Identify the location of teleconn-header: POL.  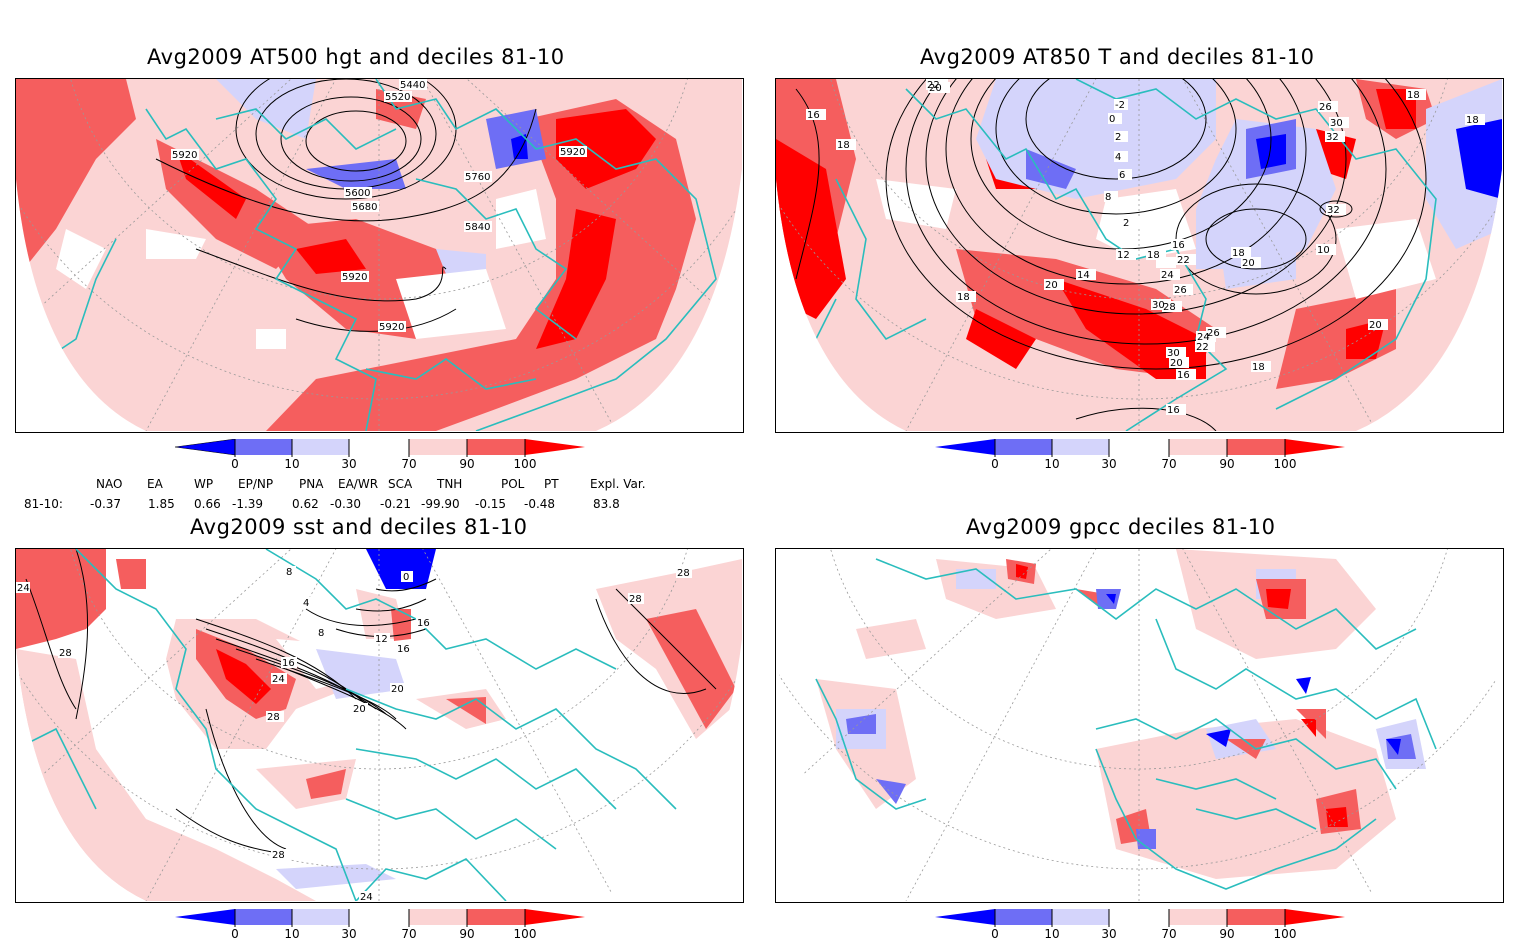
(513, 484).